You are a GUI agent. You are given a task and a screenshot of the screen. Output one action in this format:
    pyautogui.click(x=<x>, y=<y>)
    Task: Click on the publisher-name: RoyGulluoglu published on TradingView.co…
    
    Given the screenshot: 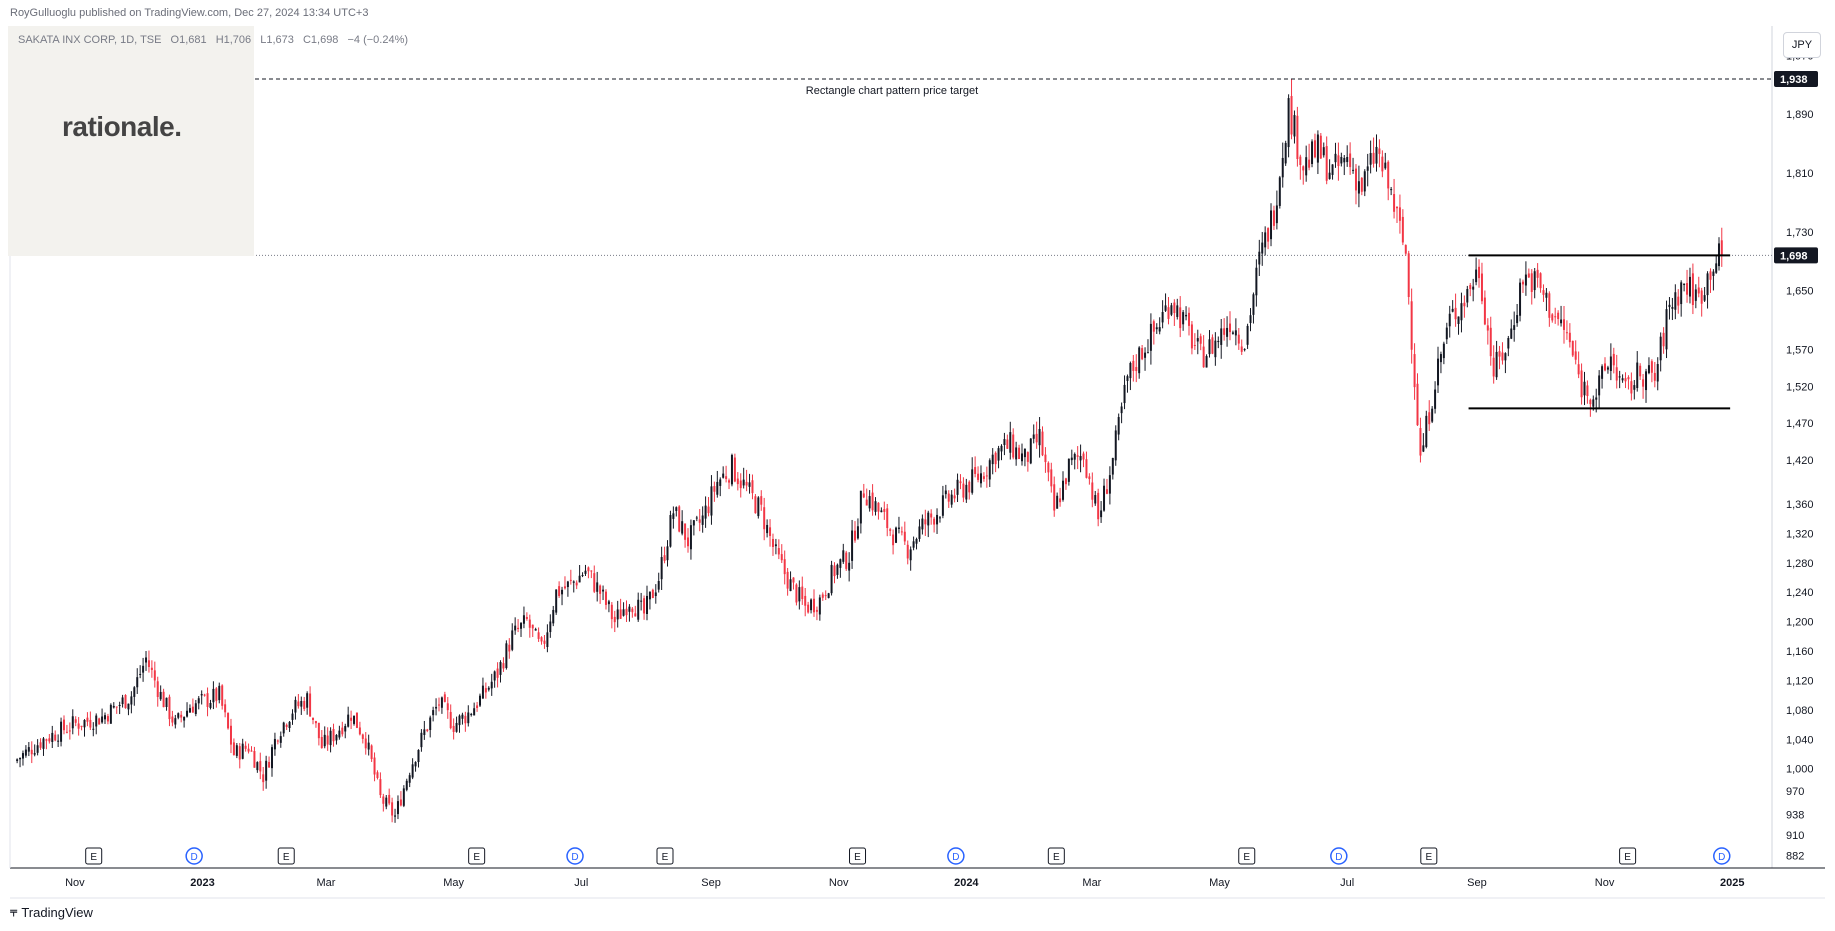 What is the action you would take?
    pyautogui.click(x=121, y=13)
    